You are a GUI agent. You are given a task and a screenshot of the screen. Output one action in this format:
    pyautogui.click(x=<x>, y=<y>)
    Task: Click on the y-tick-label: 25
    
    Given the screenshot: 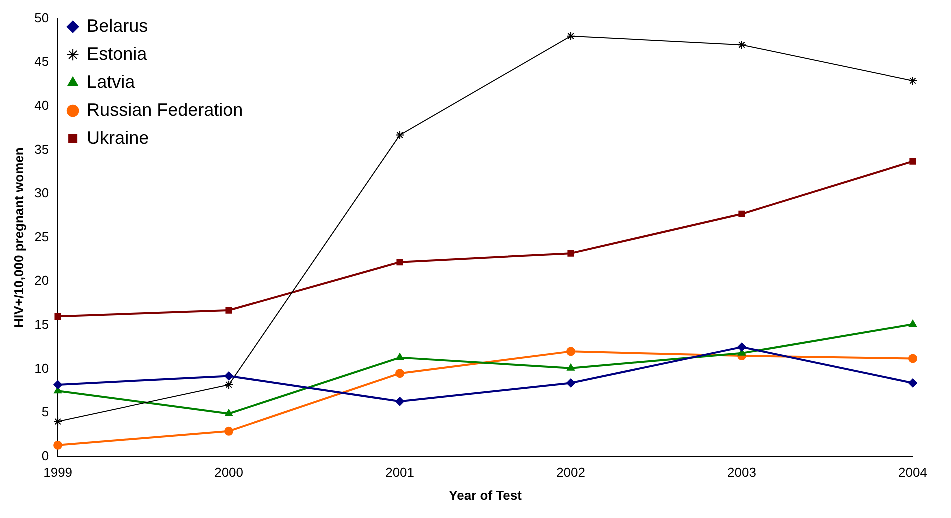 What is the action you would take?
    pyautogui.click(x=42, y=236)
    